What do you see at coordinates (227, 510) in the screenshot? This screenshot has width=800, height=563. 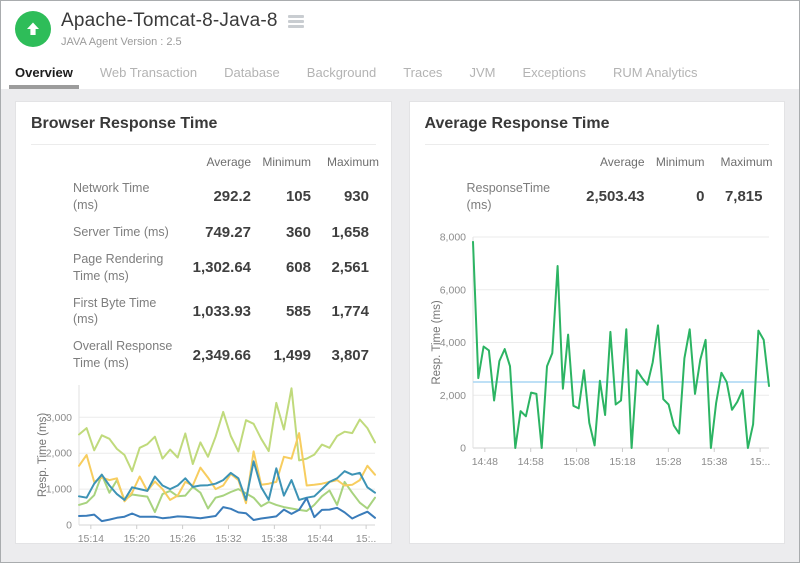 I see `series-network-time` at bounding box center [227, 510].